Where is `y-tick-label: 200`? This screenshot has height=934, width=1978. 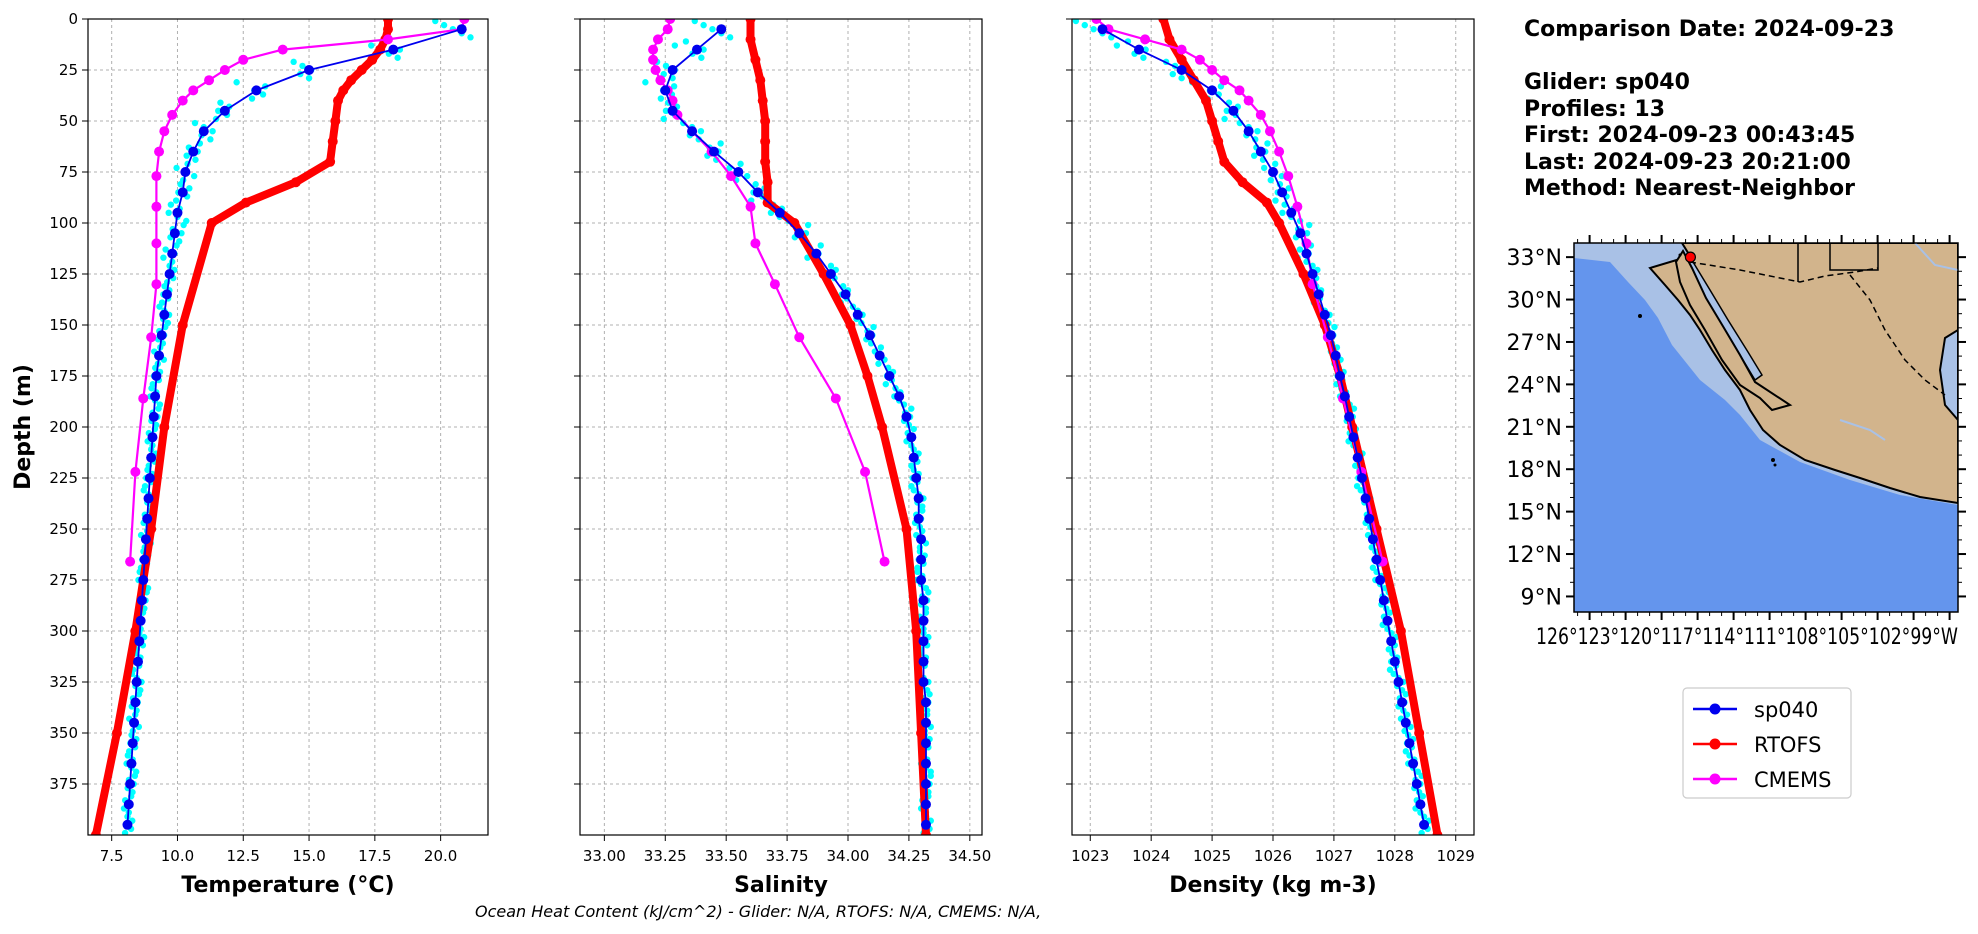 y-tick-label: 200 is located at coordinates (63, 427).